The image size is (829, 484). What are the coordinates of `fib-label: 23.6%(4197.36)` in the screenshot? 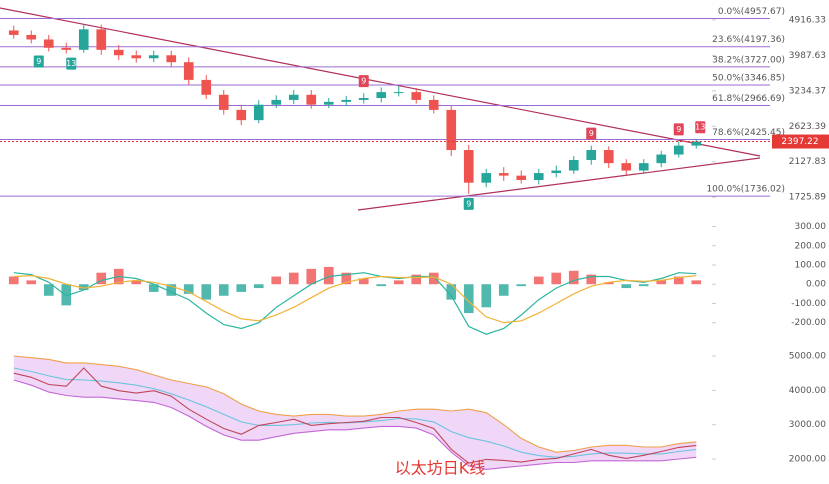 It's located at (748, 40).